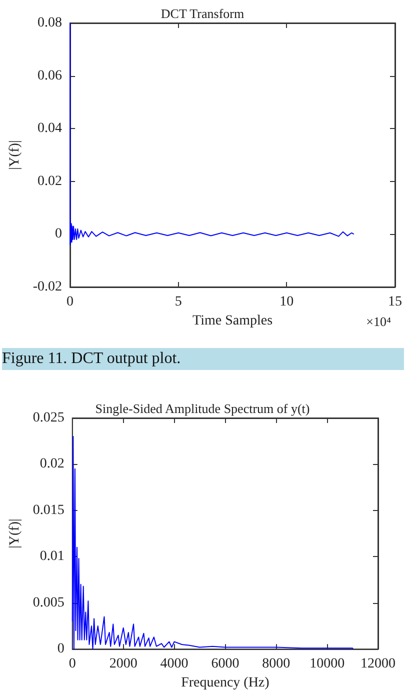 The image size is (405, 695). What do you see at coordinates (378, 664) in the screenshot?
I see `x-tick-label: 12000` at bounding box center [378, 664].